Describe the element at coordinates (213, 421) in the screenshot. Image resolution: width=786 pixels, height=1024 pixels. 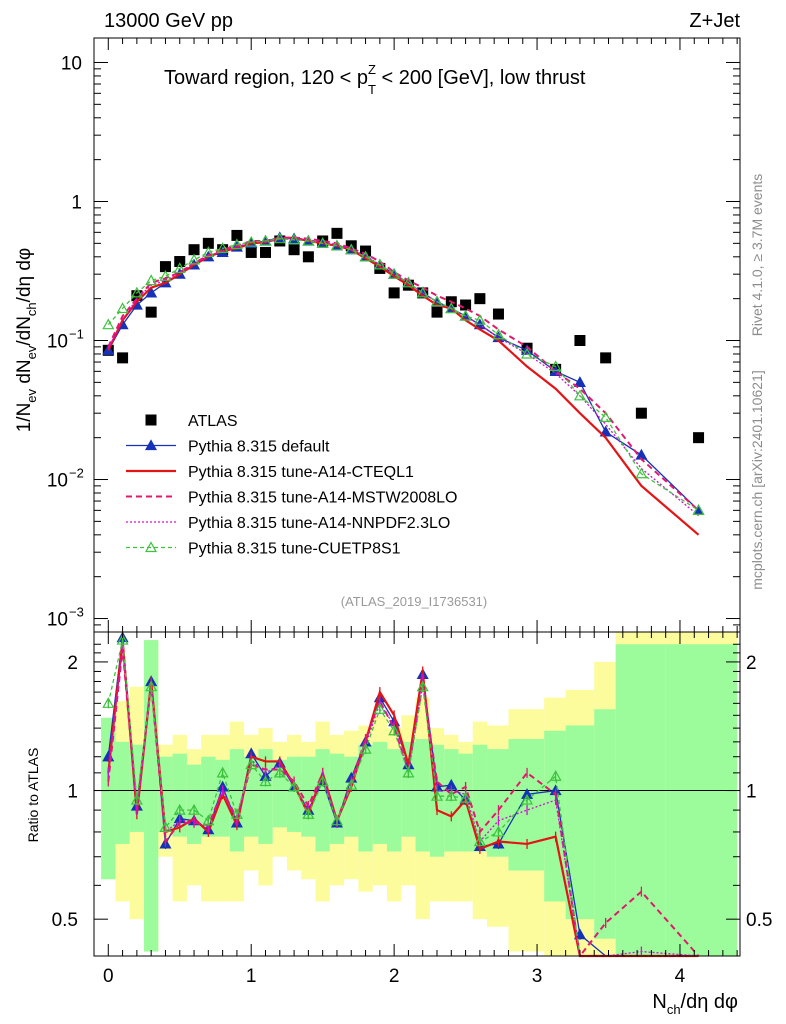
I see `legend-label-atlas: ATLAS` at that location.